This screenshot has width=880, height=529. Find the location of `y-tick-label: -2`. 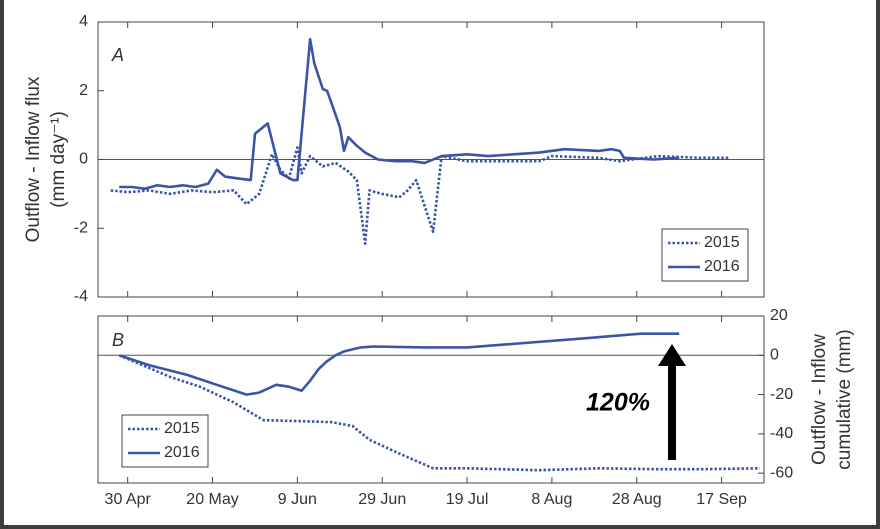

y-tick-label: -2 is located at coordinates (81, 227).